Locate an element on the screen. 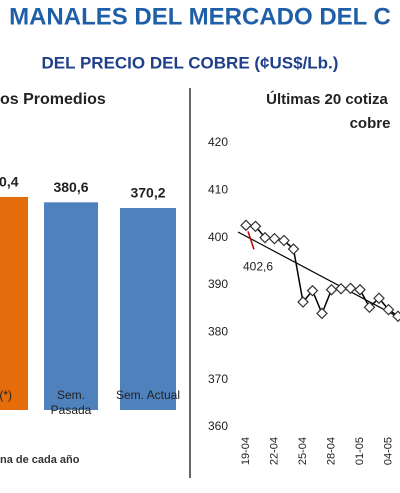 The height and width of the screenshot is (493, 400). page-title: MANALES DEL MERCADO DEL C is located at coordinates (200, 16).